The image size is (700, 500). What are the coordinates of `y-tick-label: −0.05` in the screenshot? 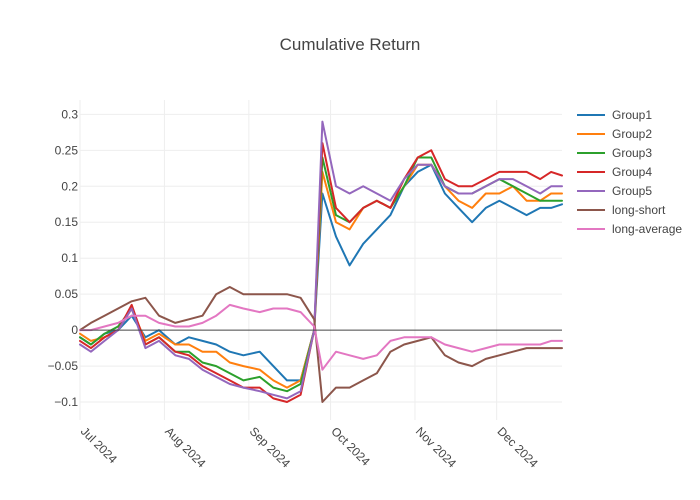 It's located at (63, 366).